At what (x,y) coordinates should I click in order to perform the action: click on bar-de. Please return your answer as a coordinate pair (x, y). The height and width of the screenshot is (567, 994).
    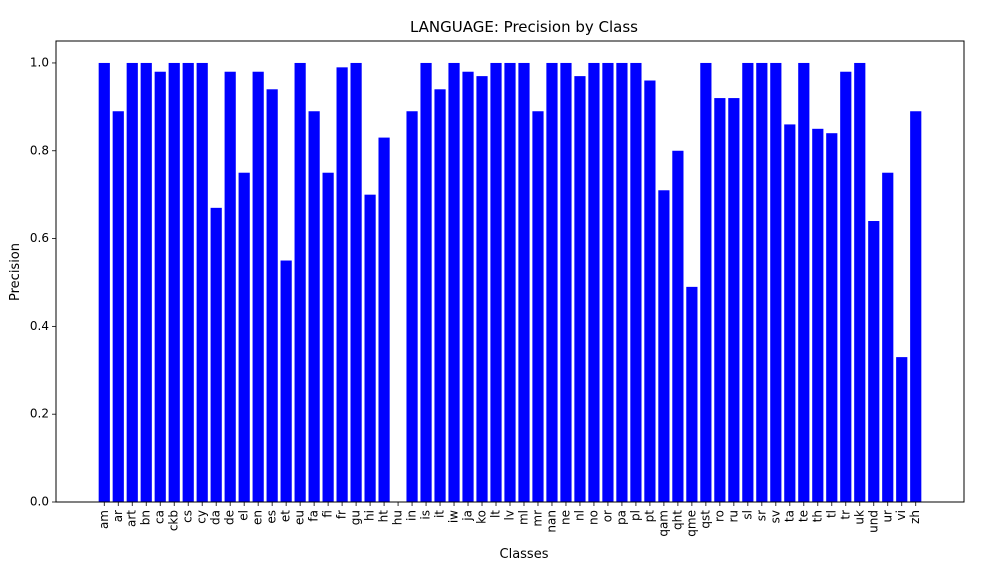
    Looking at the image, I should click on (230, 286).